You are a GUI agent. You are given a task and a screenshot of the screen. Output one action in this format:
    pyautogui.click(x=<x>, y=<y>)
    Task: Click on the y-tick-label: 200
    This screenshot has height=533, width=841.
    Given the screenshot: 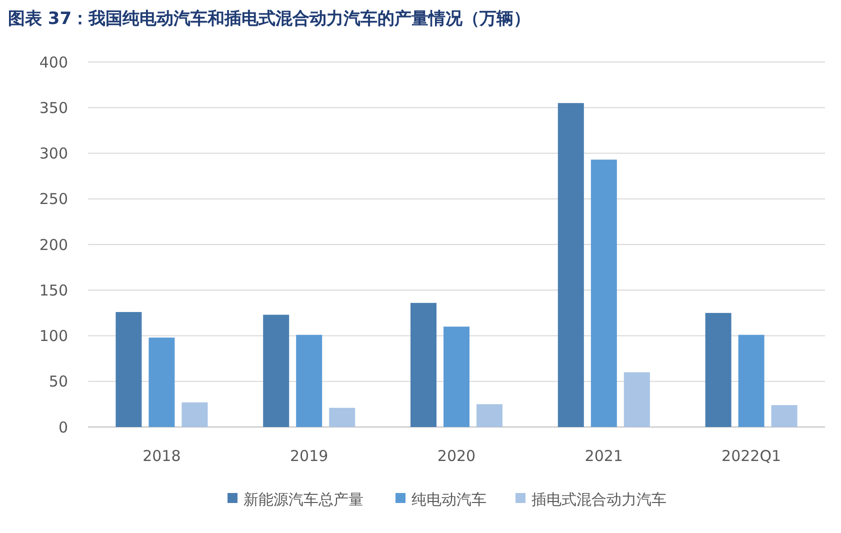 What is the action you would take?
    pyautogui.click(x=53, y=245)
    